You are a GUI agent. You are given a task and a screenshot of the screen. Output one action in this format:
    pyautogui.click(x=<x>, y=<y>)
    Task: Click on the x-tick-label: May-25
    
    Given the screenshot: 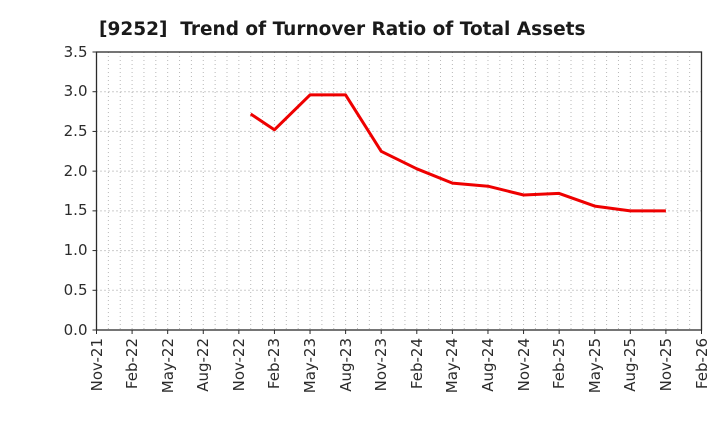 What is the action you would take?
    pyautogui.click(x=594, y=366)
    